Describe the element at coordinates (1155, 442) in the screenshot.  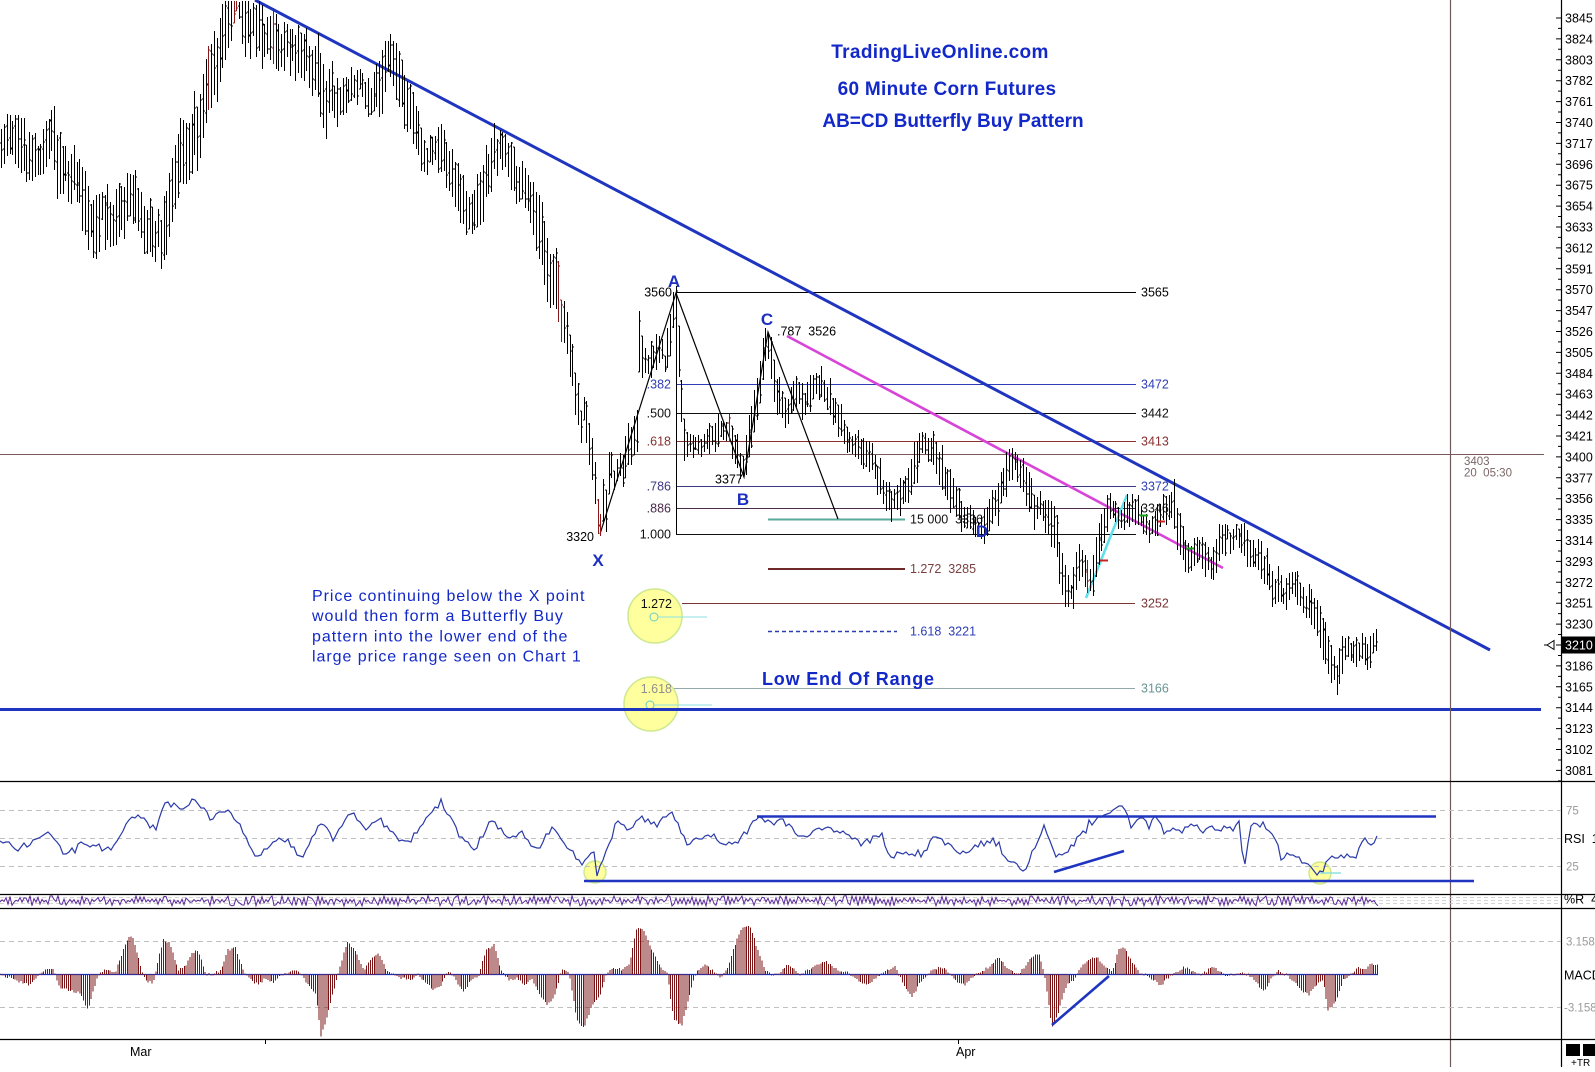
I see `svg-text: 3413` at that location.